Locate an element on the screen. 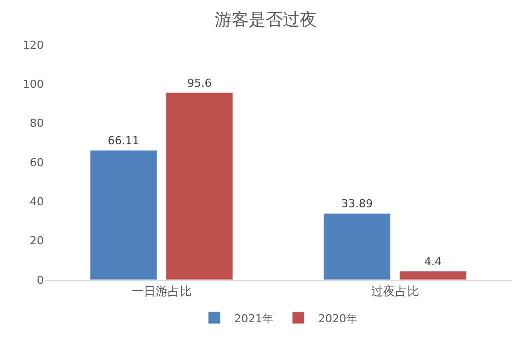 This screenshot has height=345, width=532. legend-label: 2020年 is located at coordinates (338, 319).